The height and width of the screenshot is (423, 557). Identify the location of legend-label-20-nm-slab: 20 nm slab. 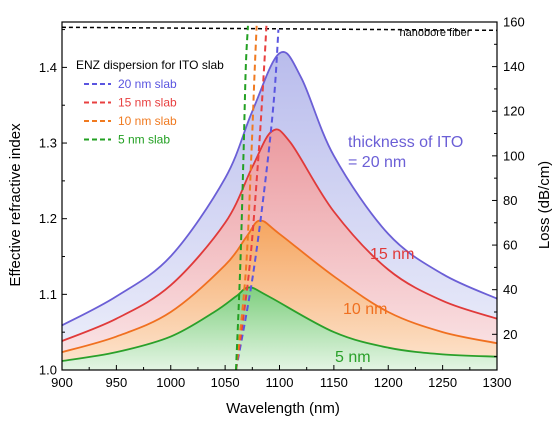
(147, 84).